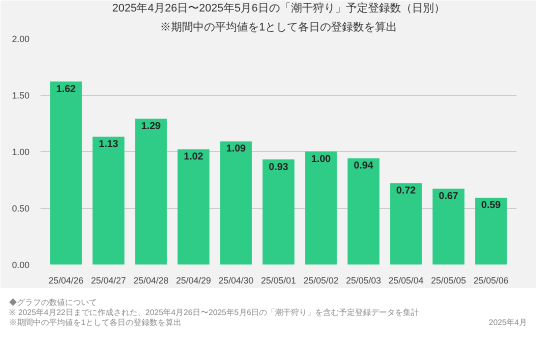 This screenshot has height=344, width=536. I want to click on x-tick-label: 25/05/06, so click(491, 281).